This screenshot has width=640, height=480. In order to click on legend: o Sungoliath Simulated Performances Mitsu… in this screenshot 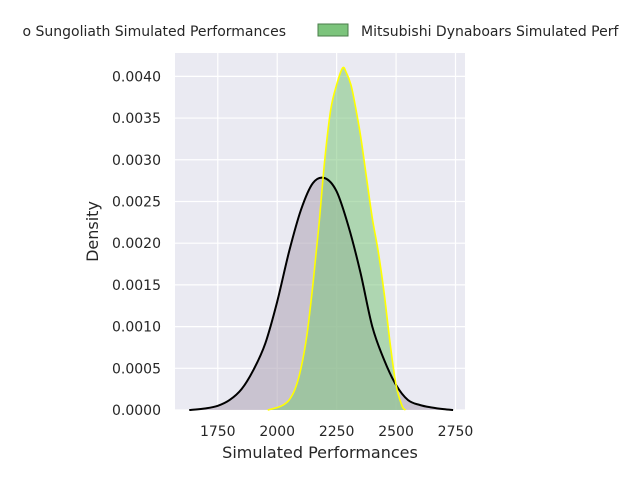, I will do `click(321, 31)`.